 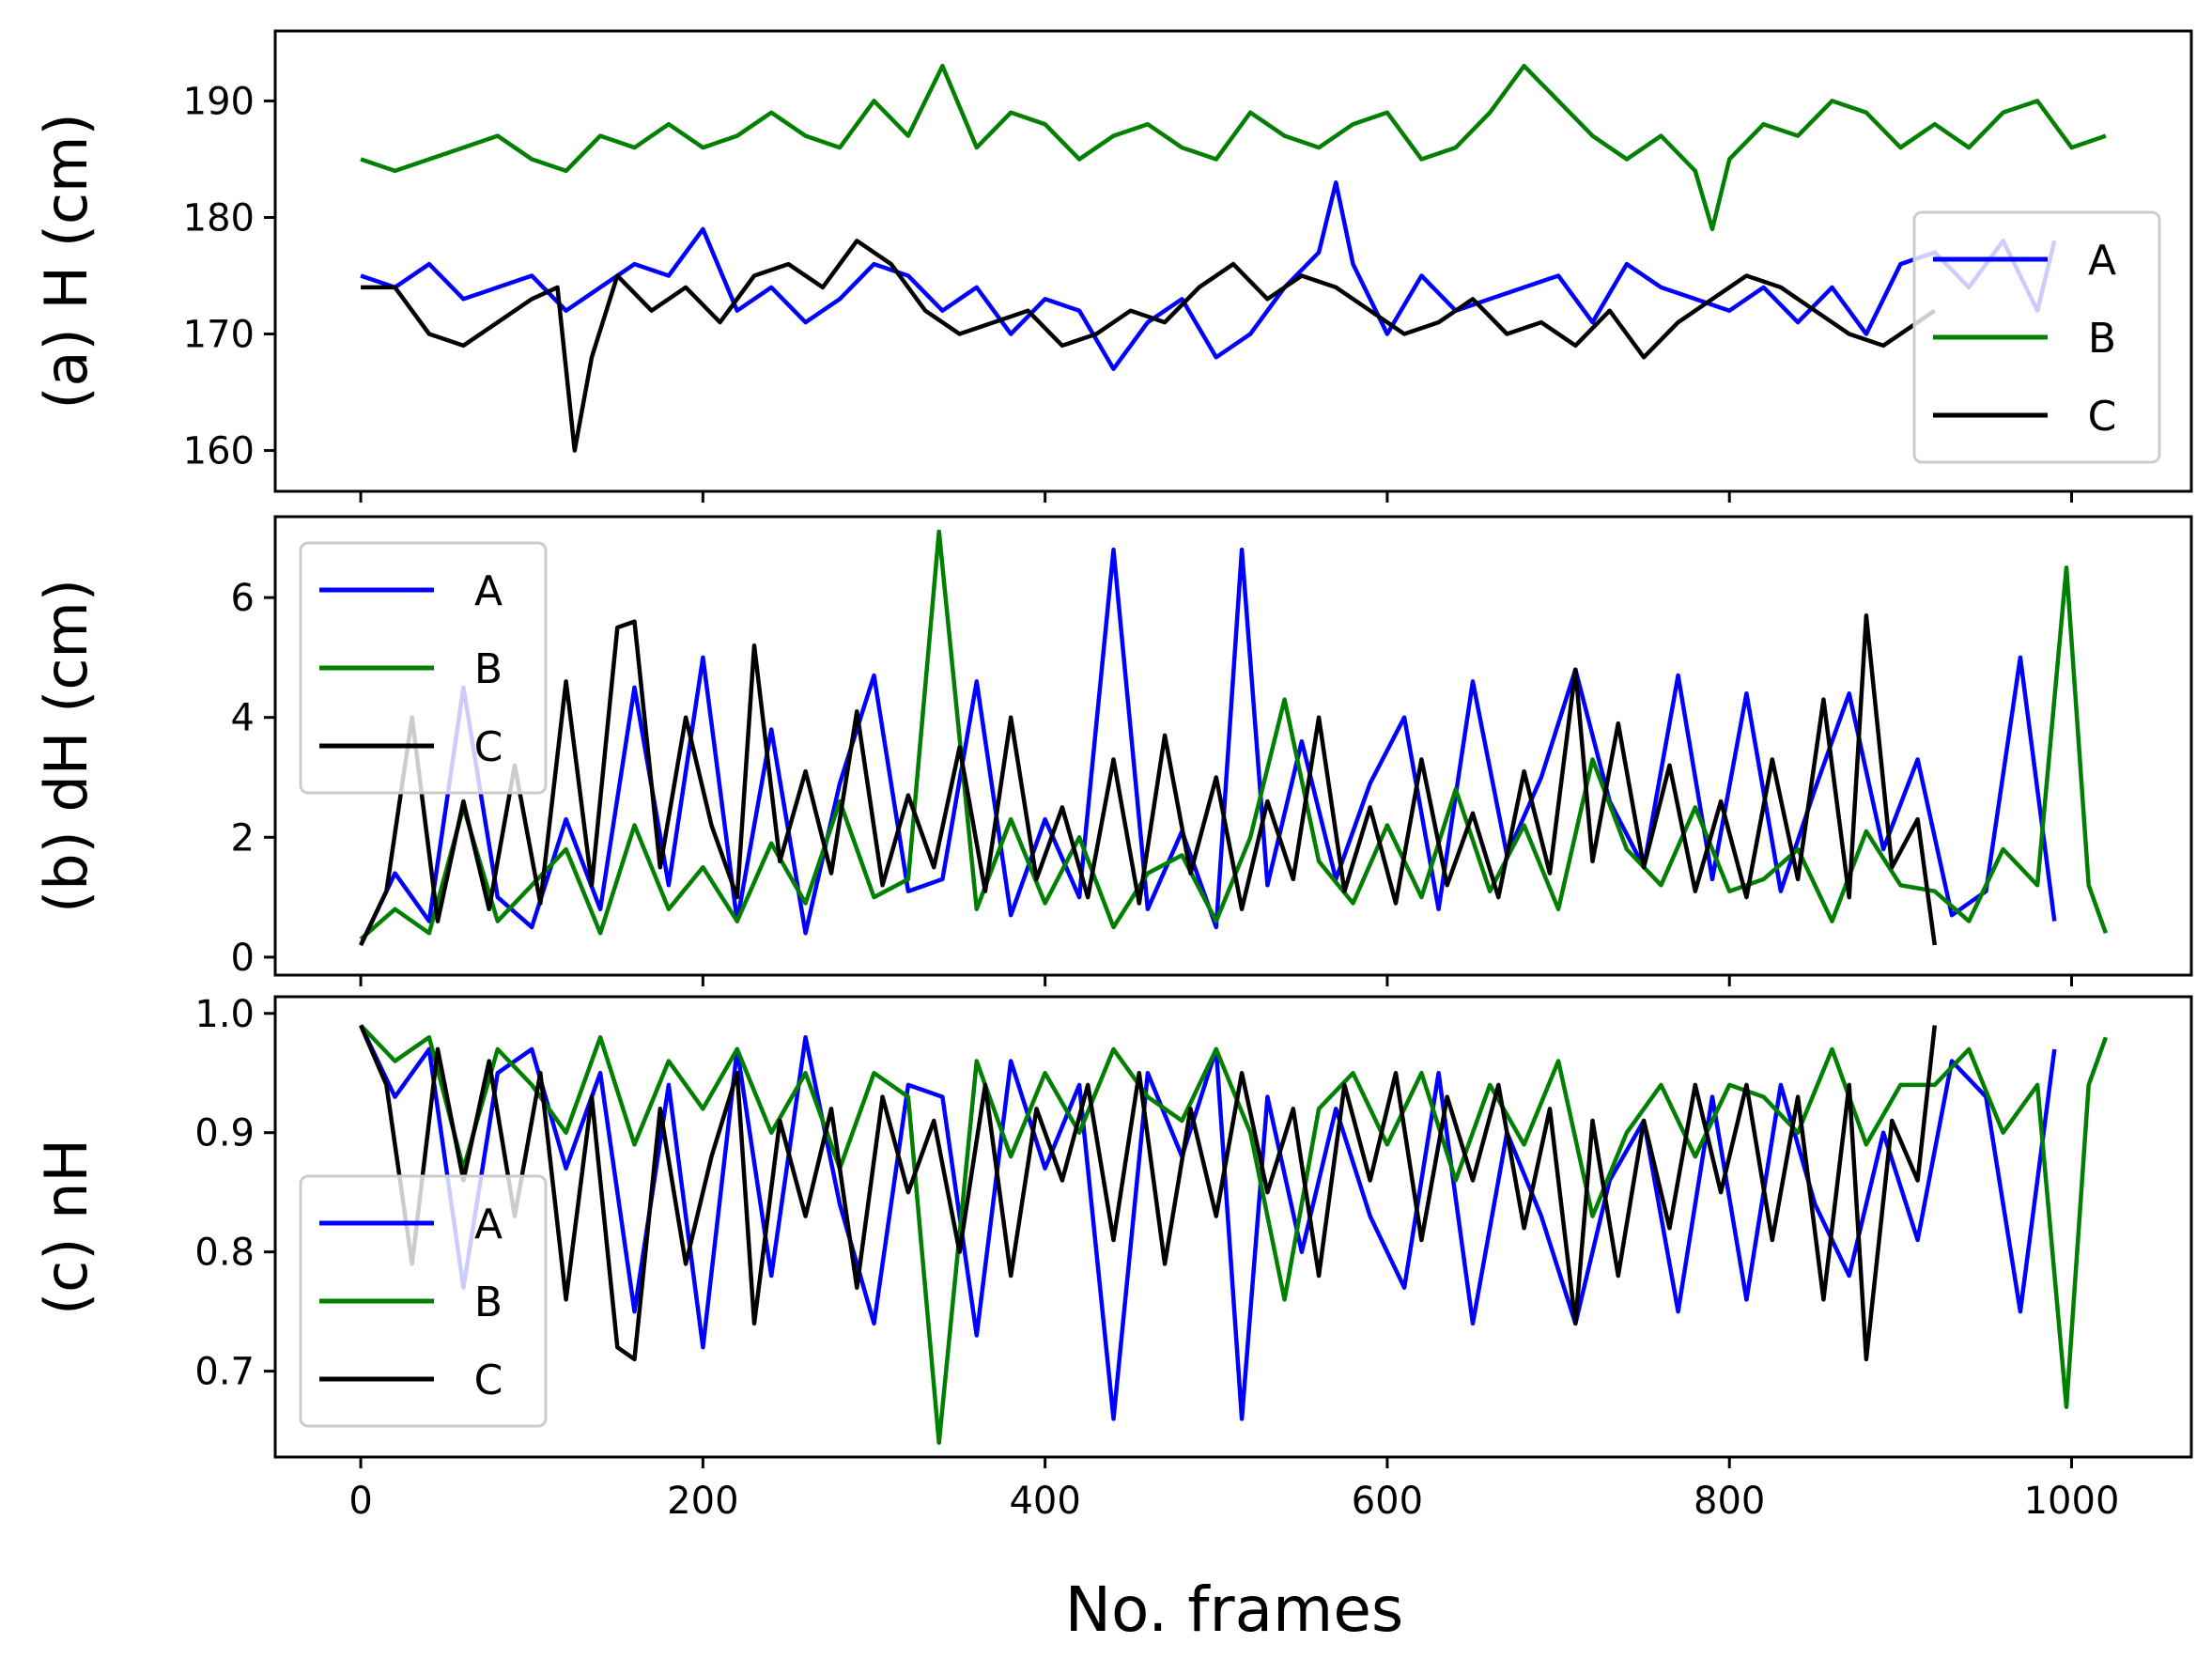 What do you see at coordinates (219, 218) in the screenshot?
I see `y-tick-label: 180` at bounding box center [219, 218].